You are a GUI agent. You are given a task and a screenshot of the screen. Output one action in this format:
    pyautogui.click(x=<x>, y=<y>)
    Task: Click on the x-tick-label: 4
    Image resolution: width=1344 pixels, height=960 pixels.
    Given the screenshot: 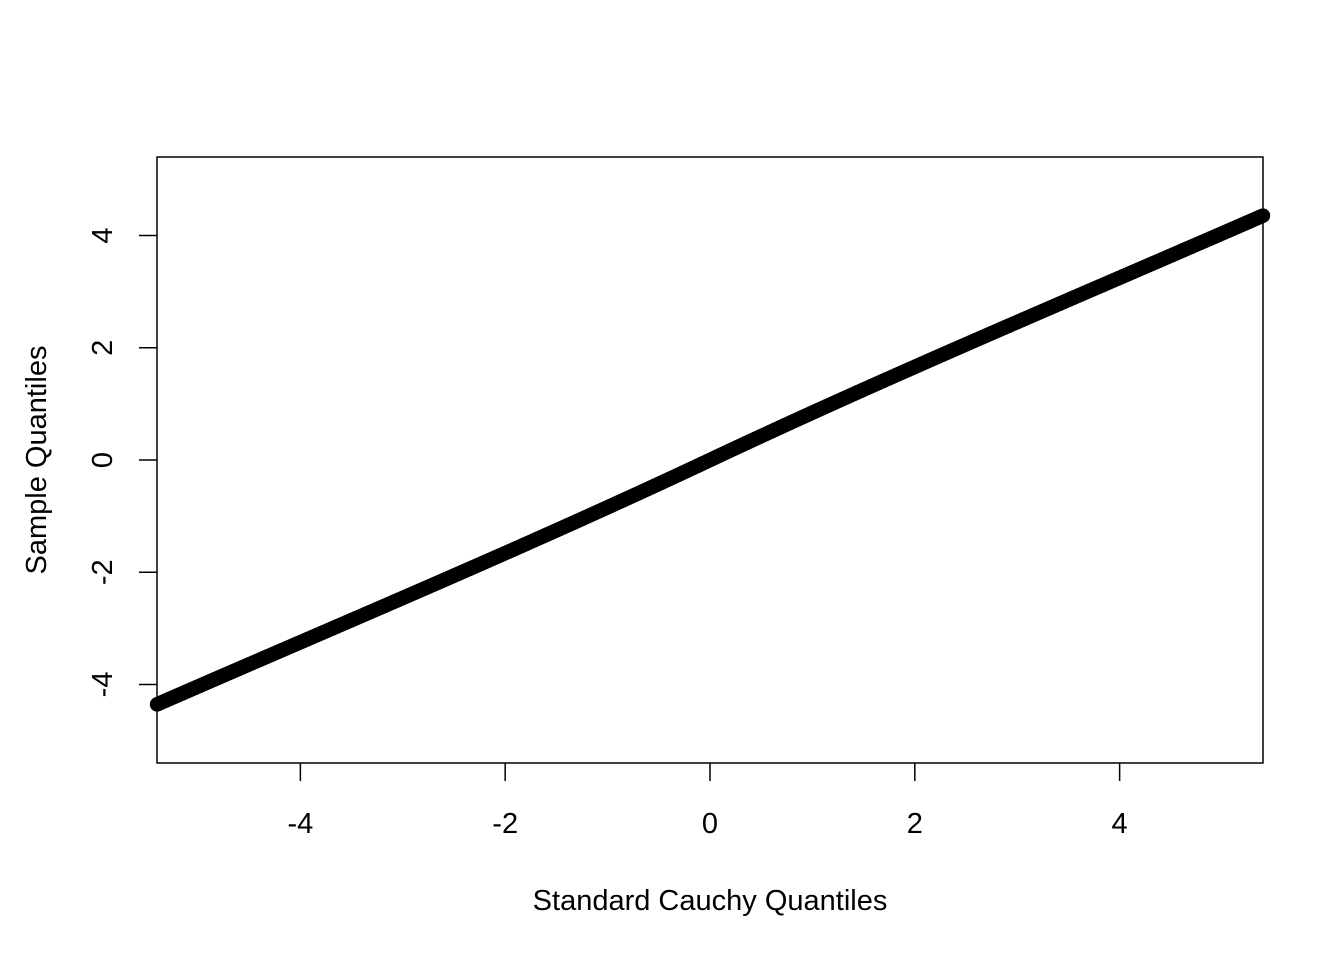 What is the action you would take?
    pyautogui.click(x=1120, y=824)
    